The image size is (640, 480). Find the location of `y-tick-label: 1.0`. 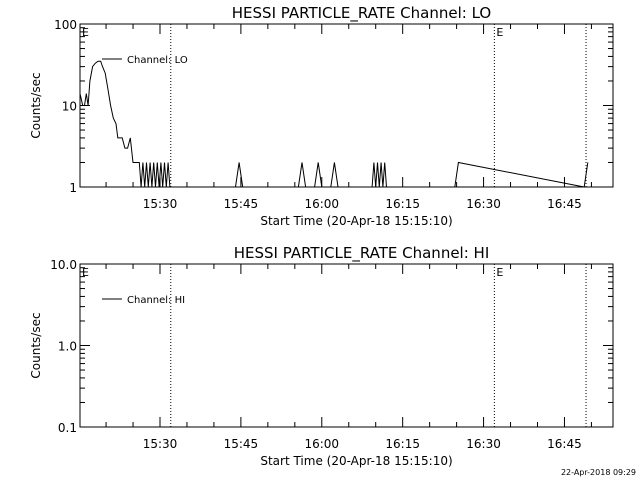

y-tick-label: 1.0 is located at coordinates (67, 347).